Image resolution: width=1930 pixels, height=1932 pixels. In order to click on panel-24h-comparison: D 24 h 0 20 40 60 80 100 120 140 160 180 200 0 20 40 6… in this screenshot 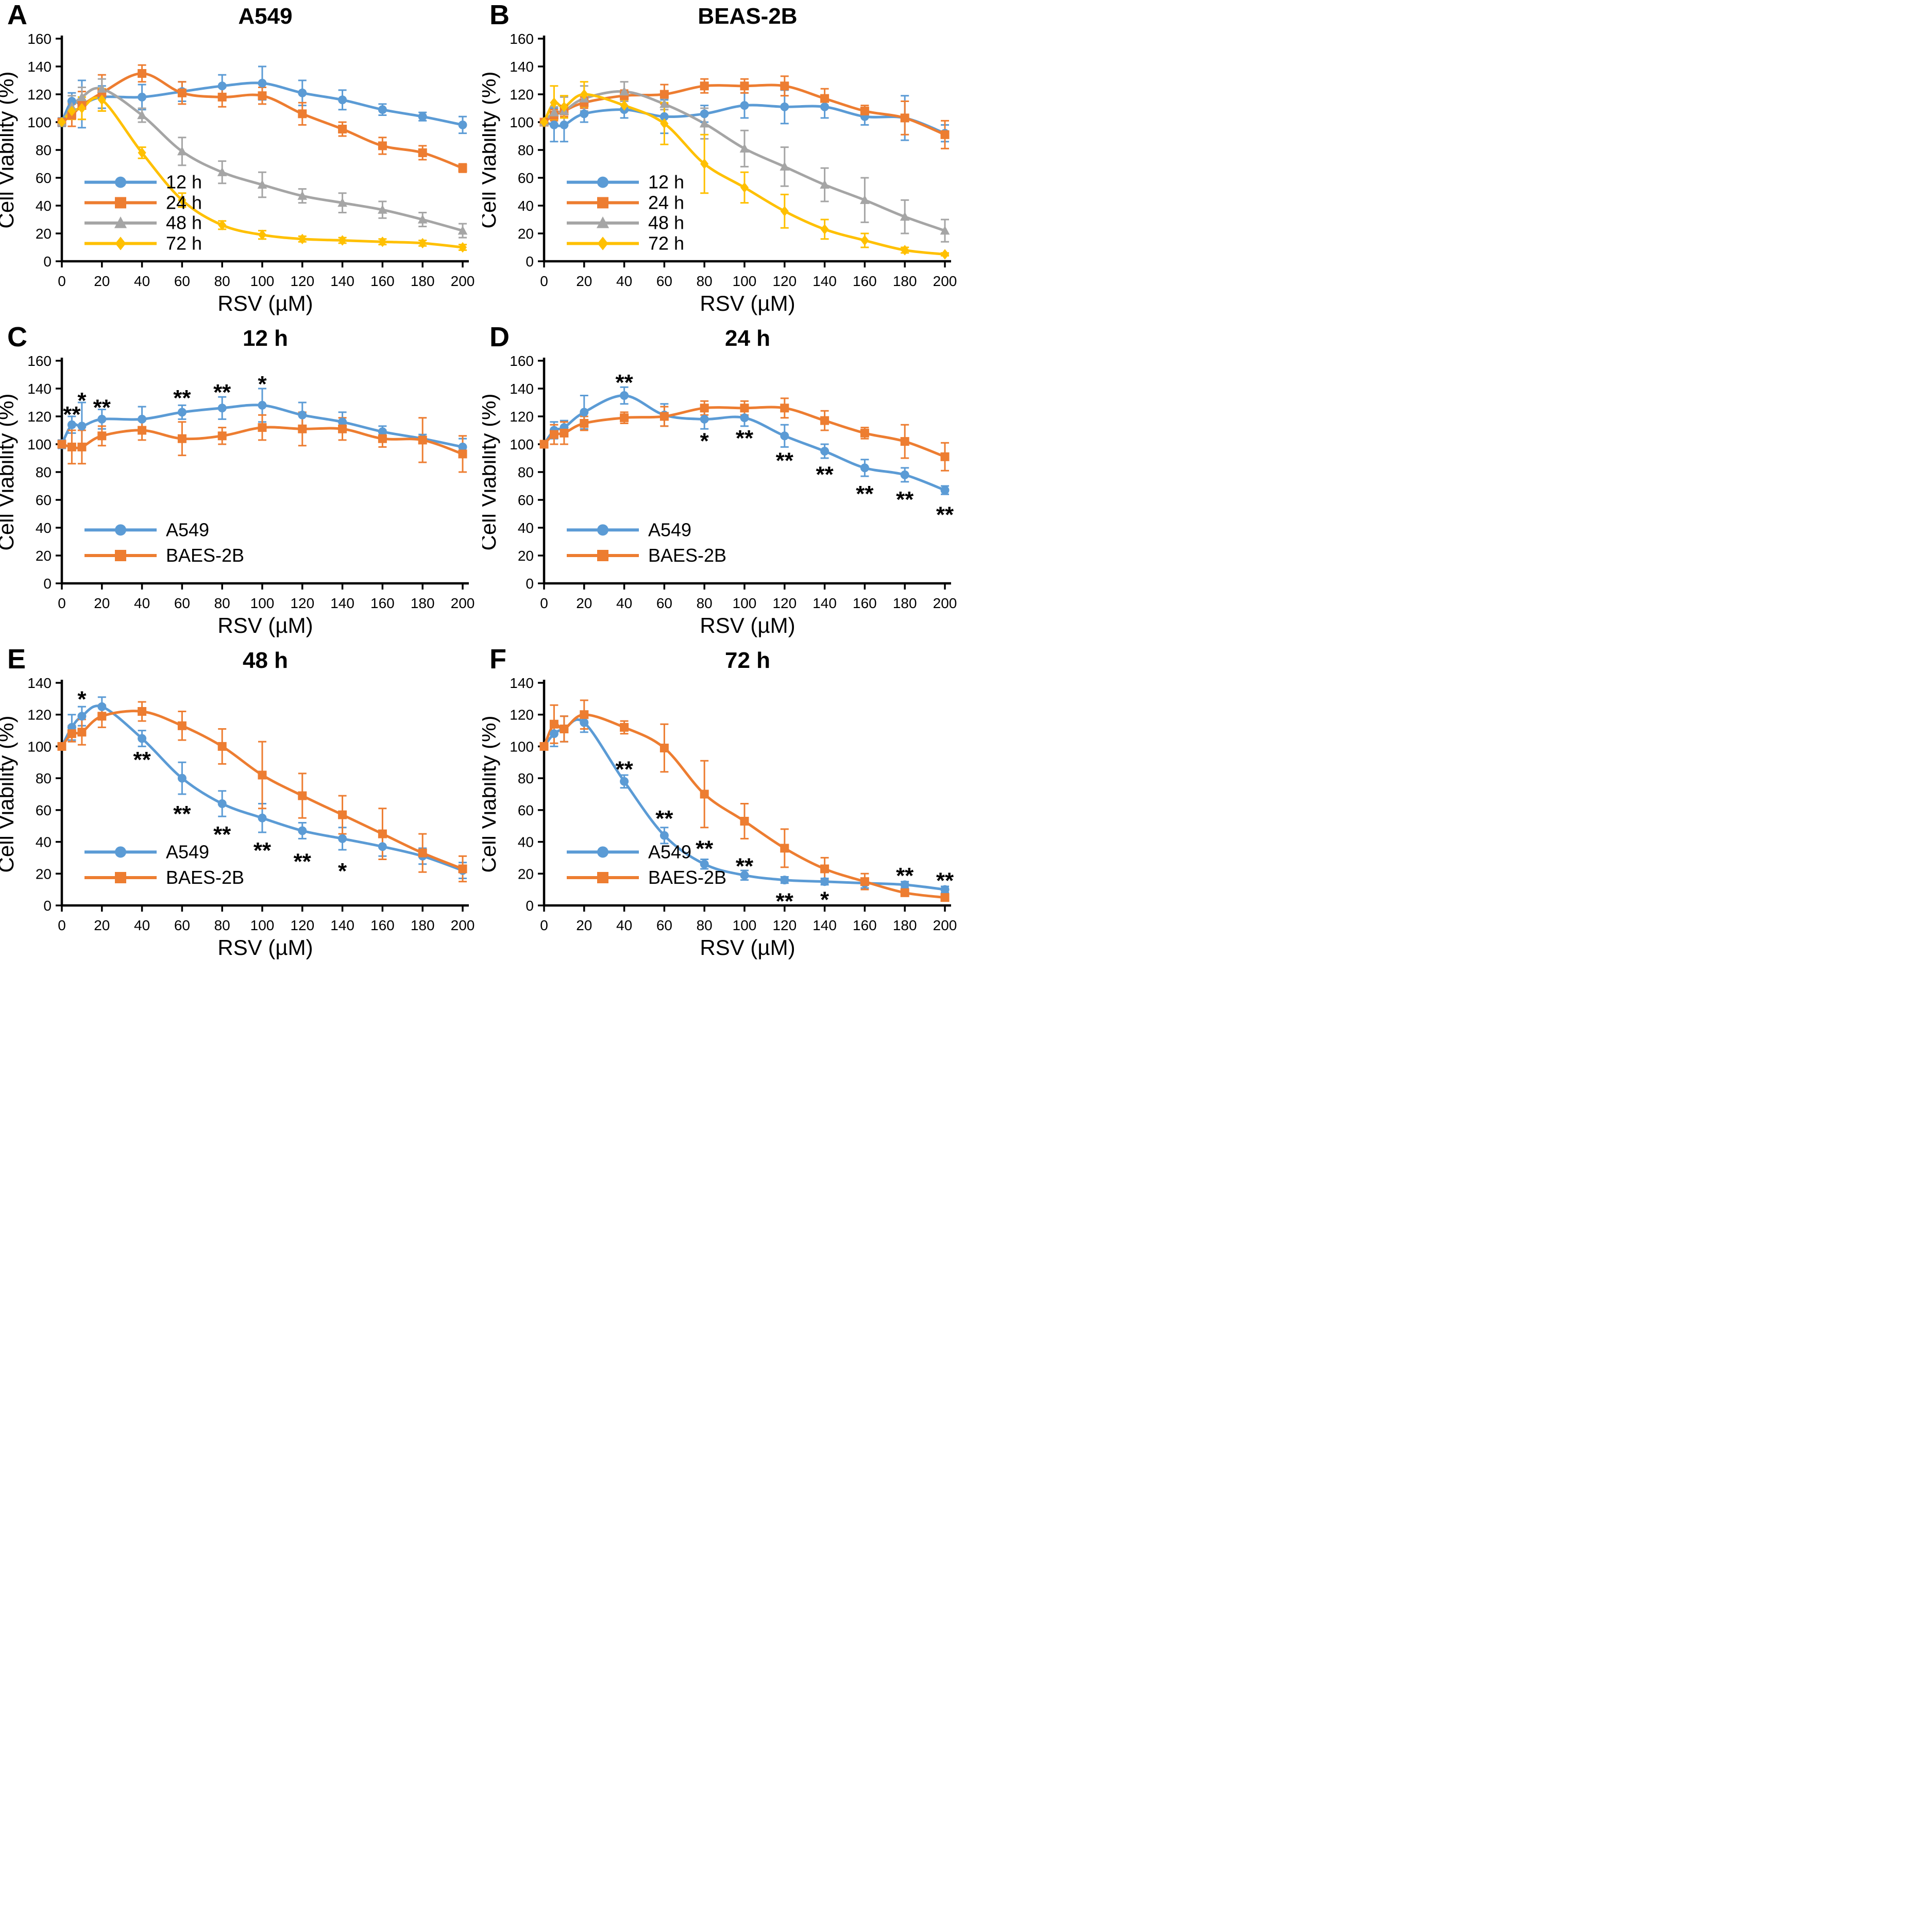, I will do `click(723, 483)`.